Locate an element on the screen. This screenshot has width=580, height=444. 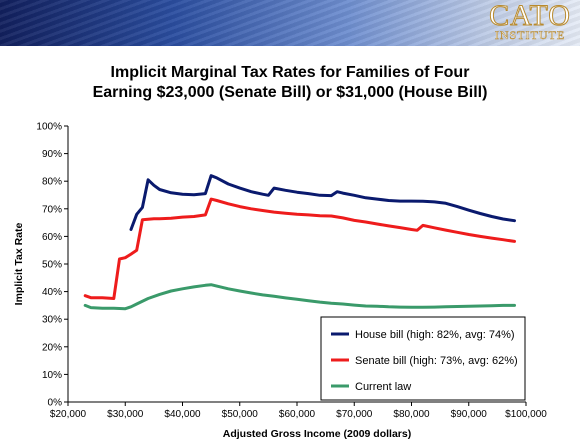
series-line-current is located at coordinates (299, 297).